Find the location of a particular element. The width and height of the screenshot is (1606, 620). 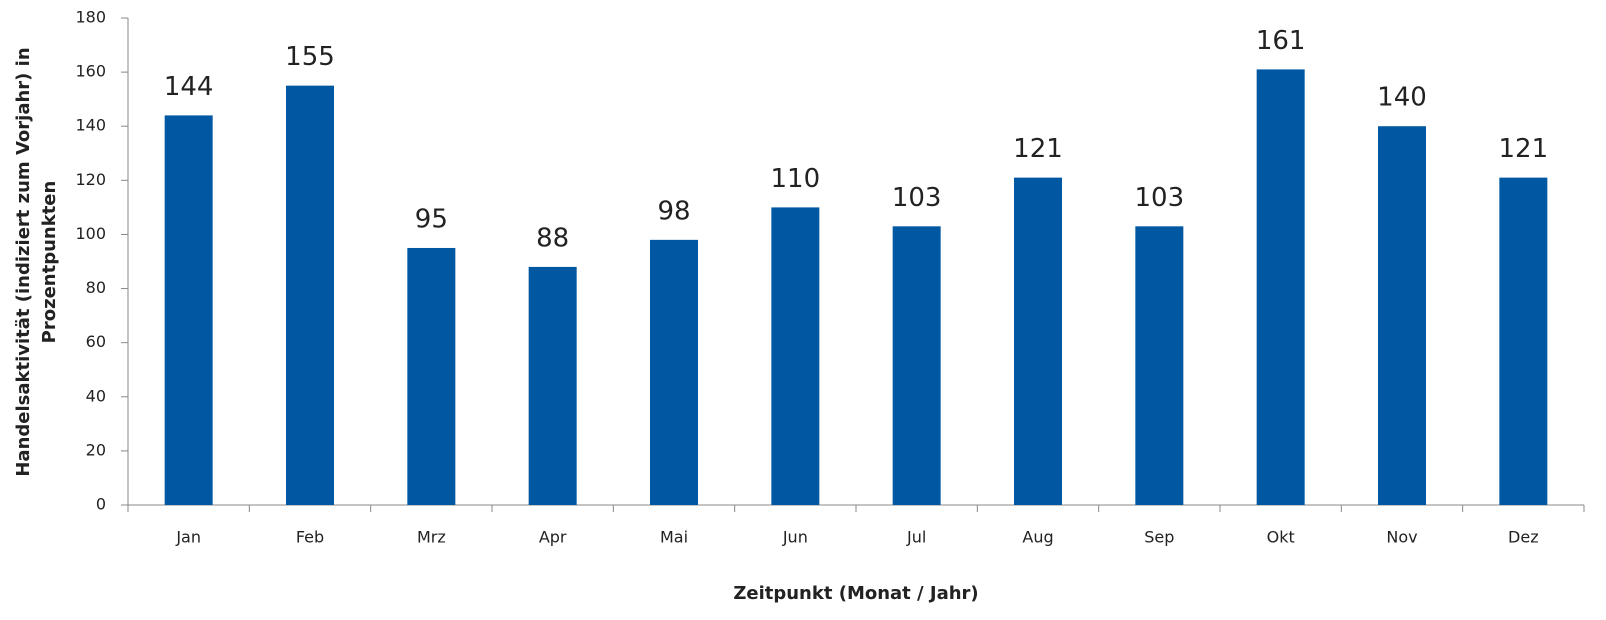

x-tick-label: Mrz is located at coordinates (431, 537).